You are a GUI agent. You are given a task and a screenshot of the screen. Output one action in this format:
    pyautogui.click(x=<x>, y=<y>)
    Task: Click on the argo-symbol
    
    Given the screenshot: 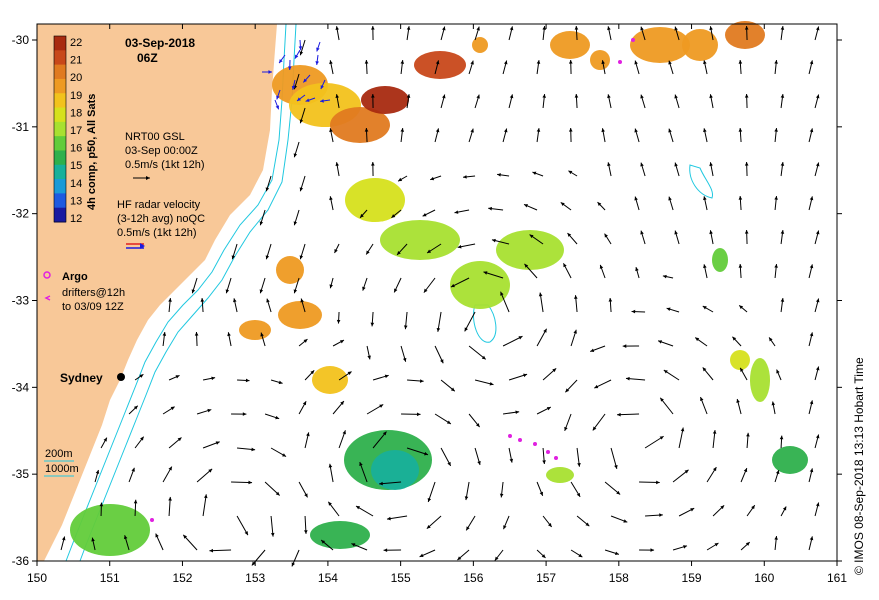 What is the action you would take?
    pyautogui.click(x=47, y=275)
    